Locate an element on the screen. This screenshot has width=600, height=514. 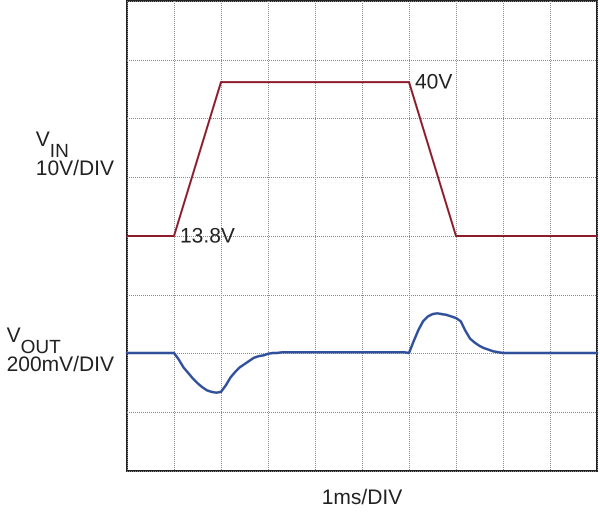
y-axis-title: VIN 10V/DIV is located at coordinates (75, 154).